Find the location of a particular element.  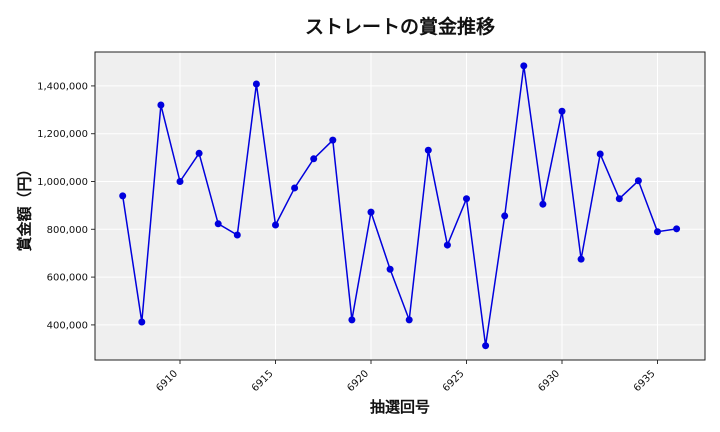

x-tick-label: 6910 is located at coordinates (167, 381).